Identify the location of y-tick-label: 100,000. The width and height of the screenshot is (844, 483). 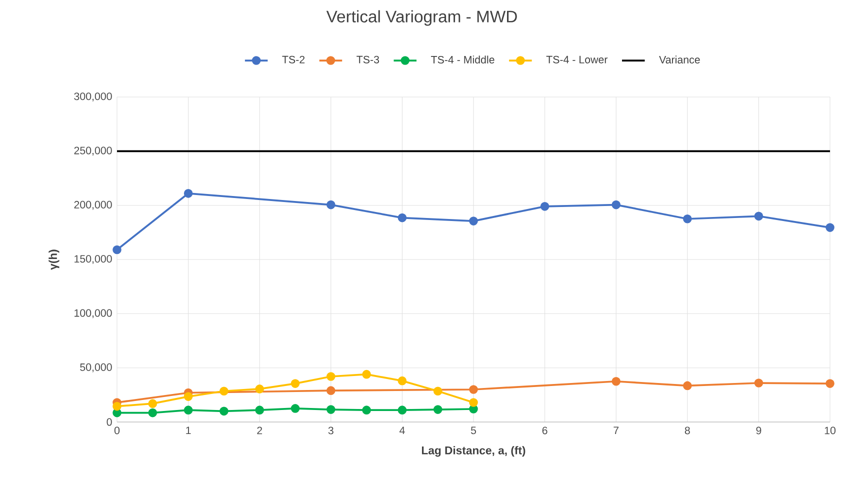
(93, 313).